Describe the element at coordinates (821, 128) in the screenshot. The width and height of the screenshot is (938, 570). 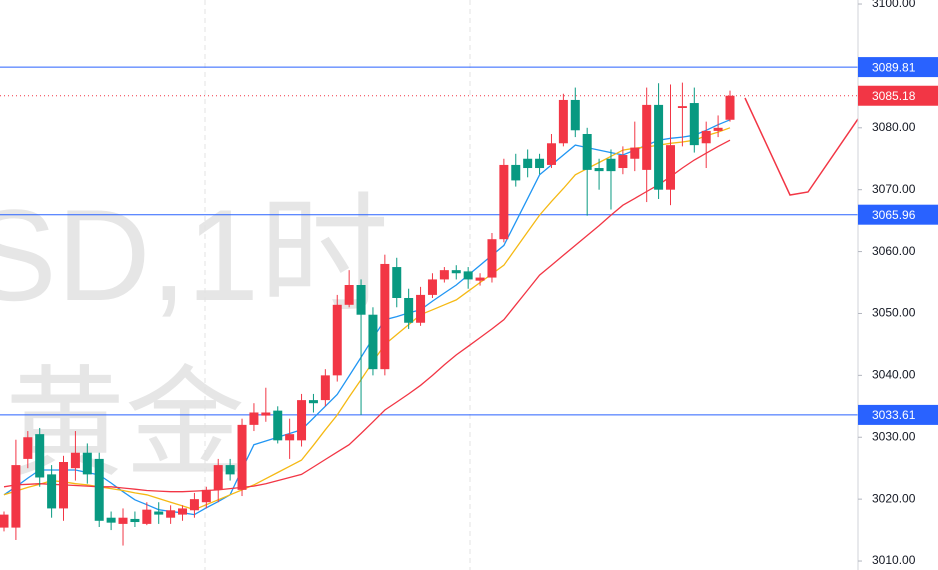
I see `forecast-arrow` at that location.